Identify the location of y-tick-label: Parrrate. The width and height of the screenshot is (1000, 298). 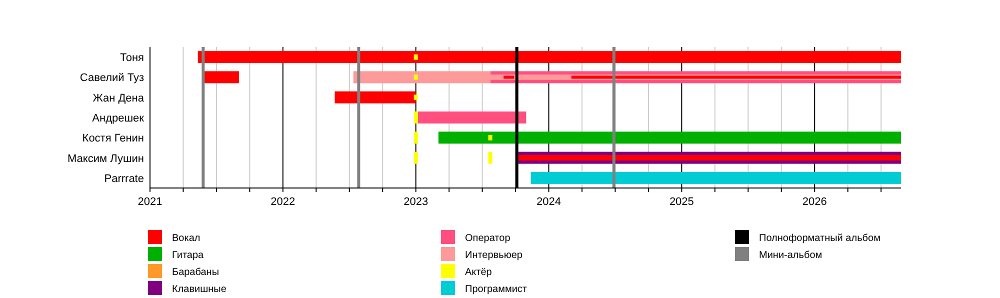
(124, 178).